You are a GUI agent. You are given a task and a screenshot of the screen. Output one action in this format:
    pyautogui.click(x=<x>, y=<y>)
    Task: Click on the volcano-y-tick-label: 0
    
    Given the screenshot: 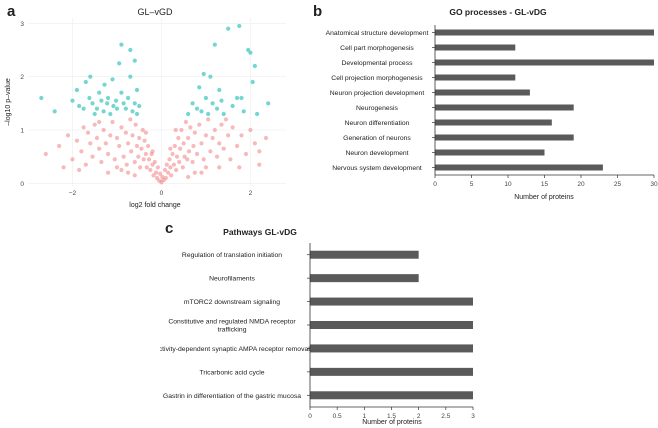 What is the action you would take?
    pyautogui.click(x=22, y=184)
    